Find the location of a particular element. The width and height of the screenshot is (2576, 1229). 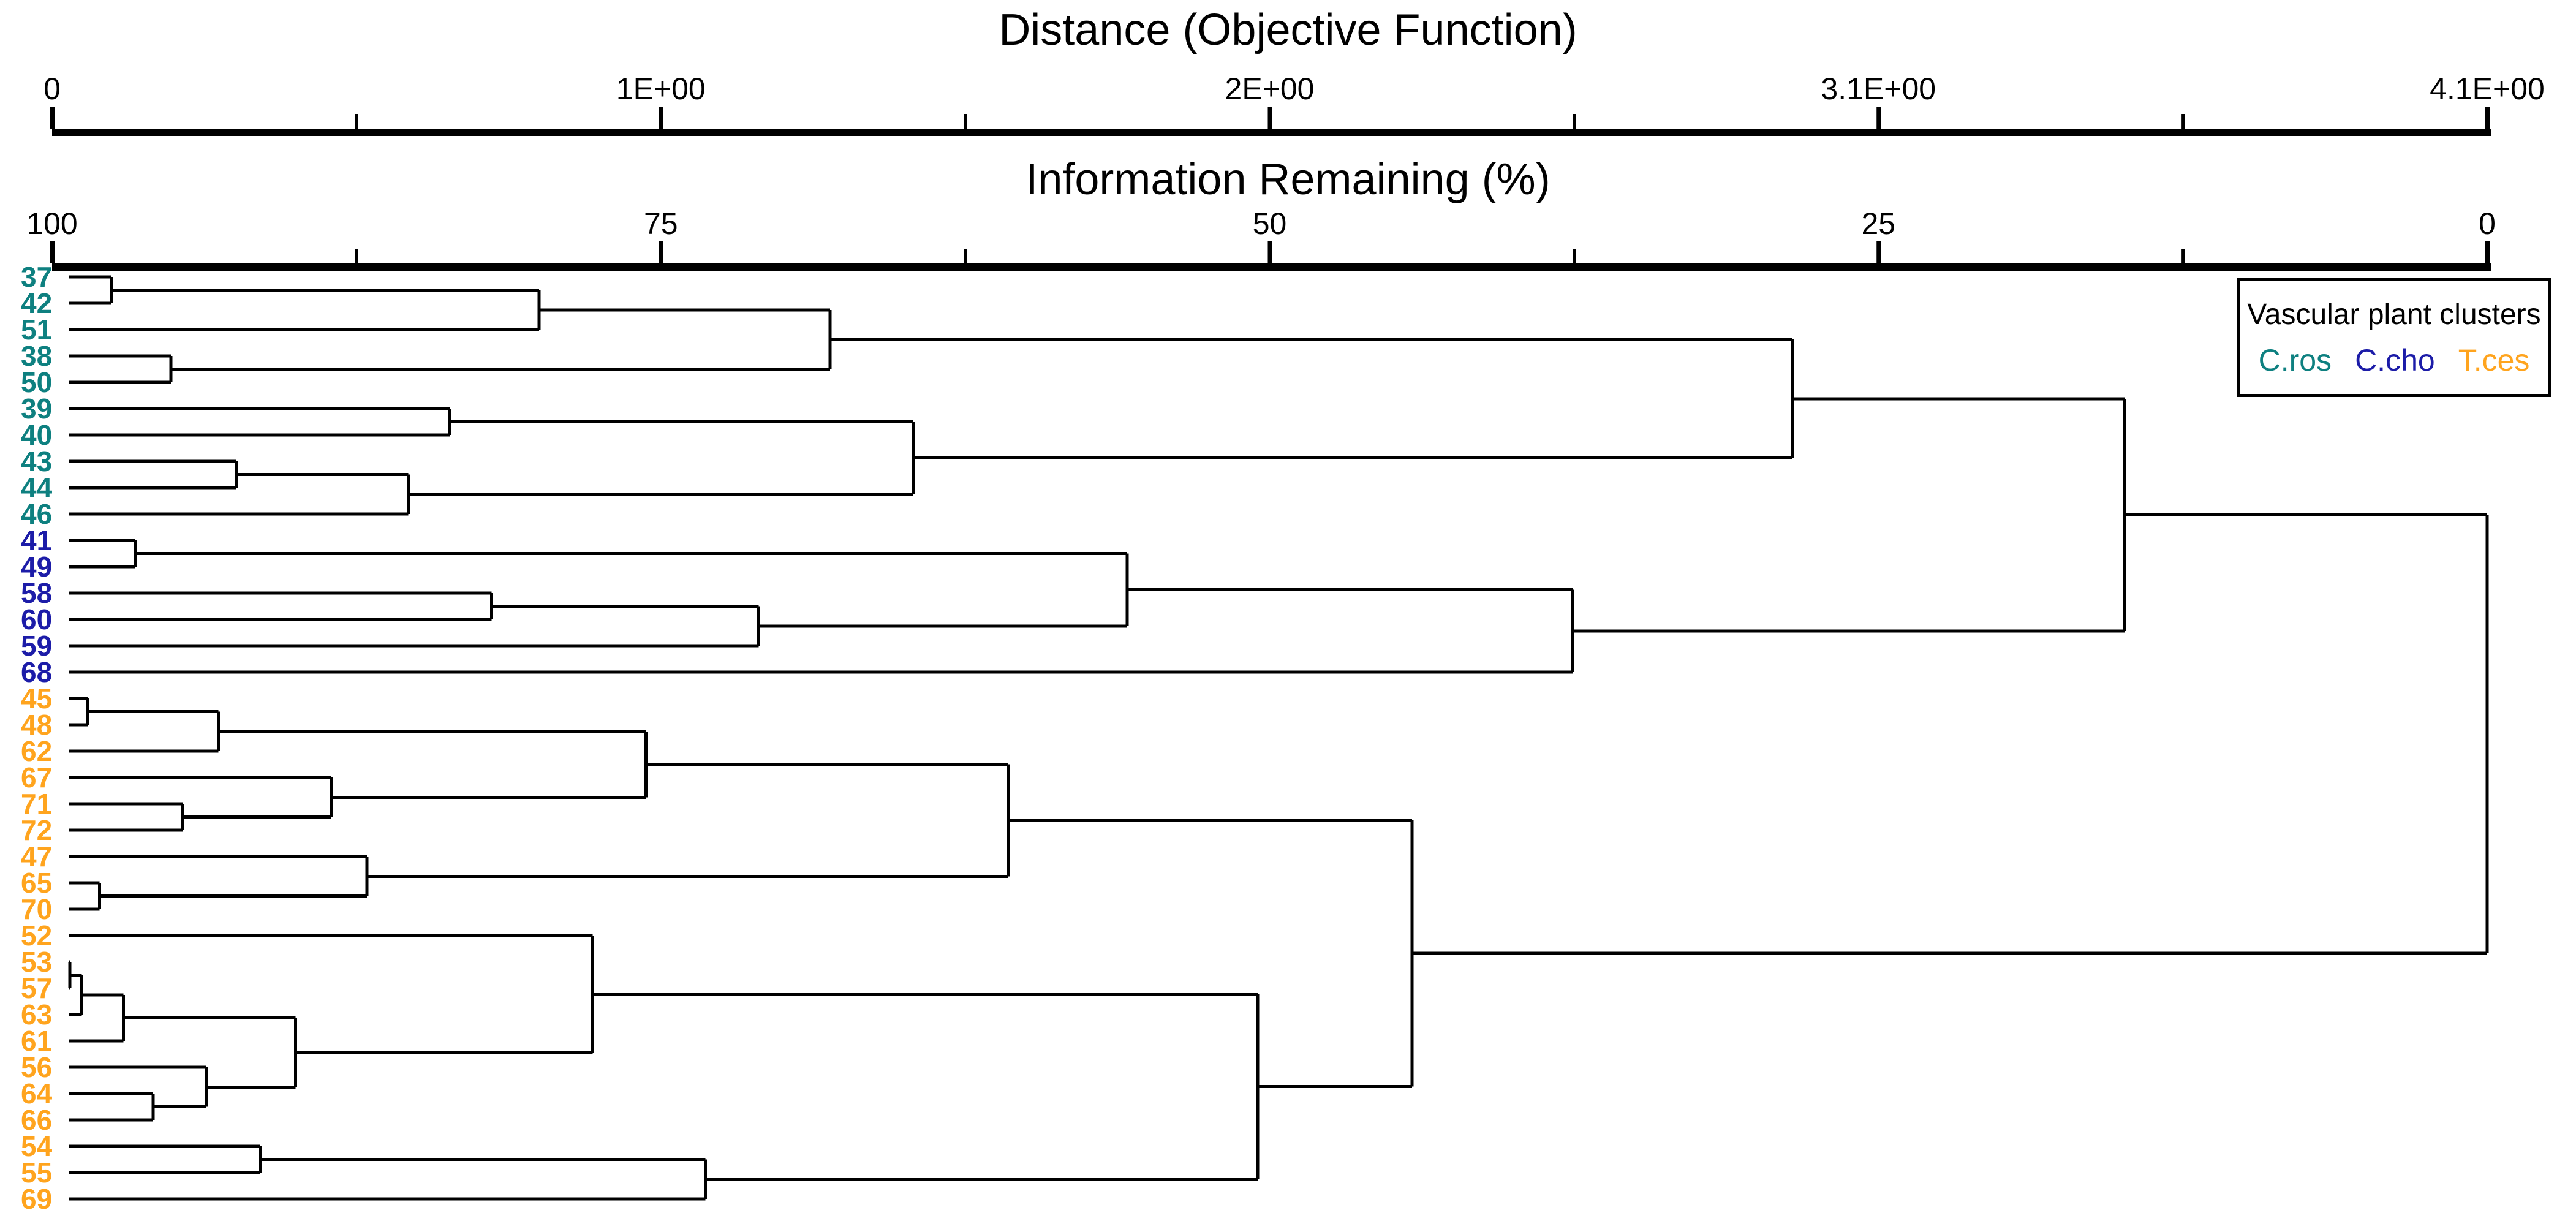

leaf-label-65: 65 is located at coordinates (37, 883).